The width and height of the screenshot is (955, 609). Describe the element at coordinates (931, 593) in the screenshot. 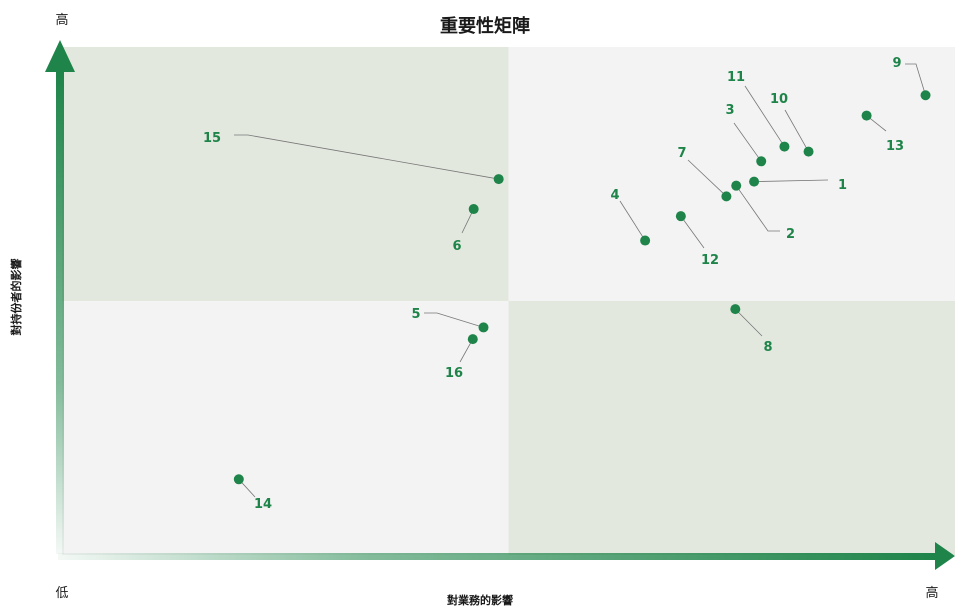

I see `x-axis-high-label: 高` at that location.